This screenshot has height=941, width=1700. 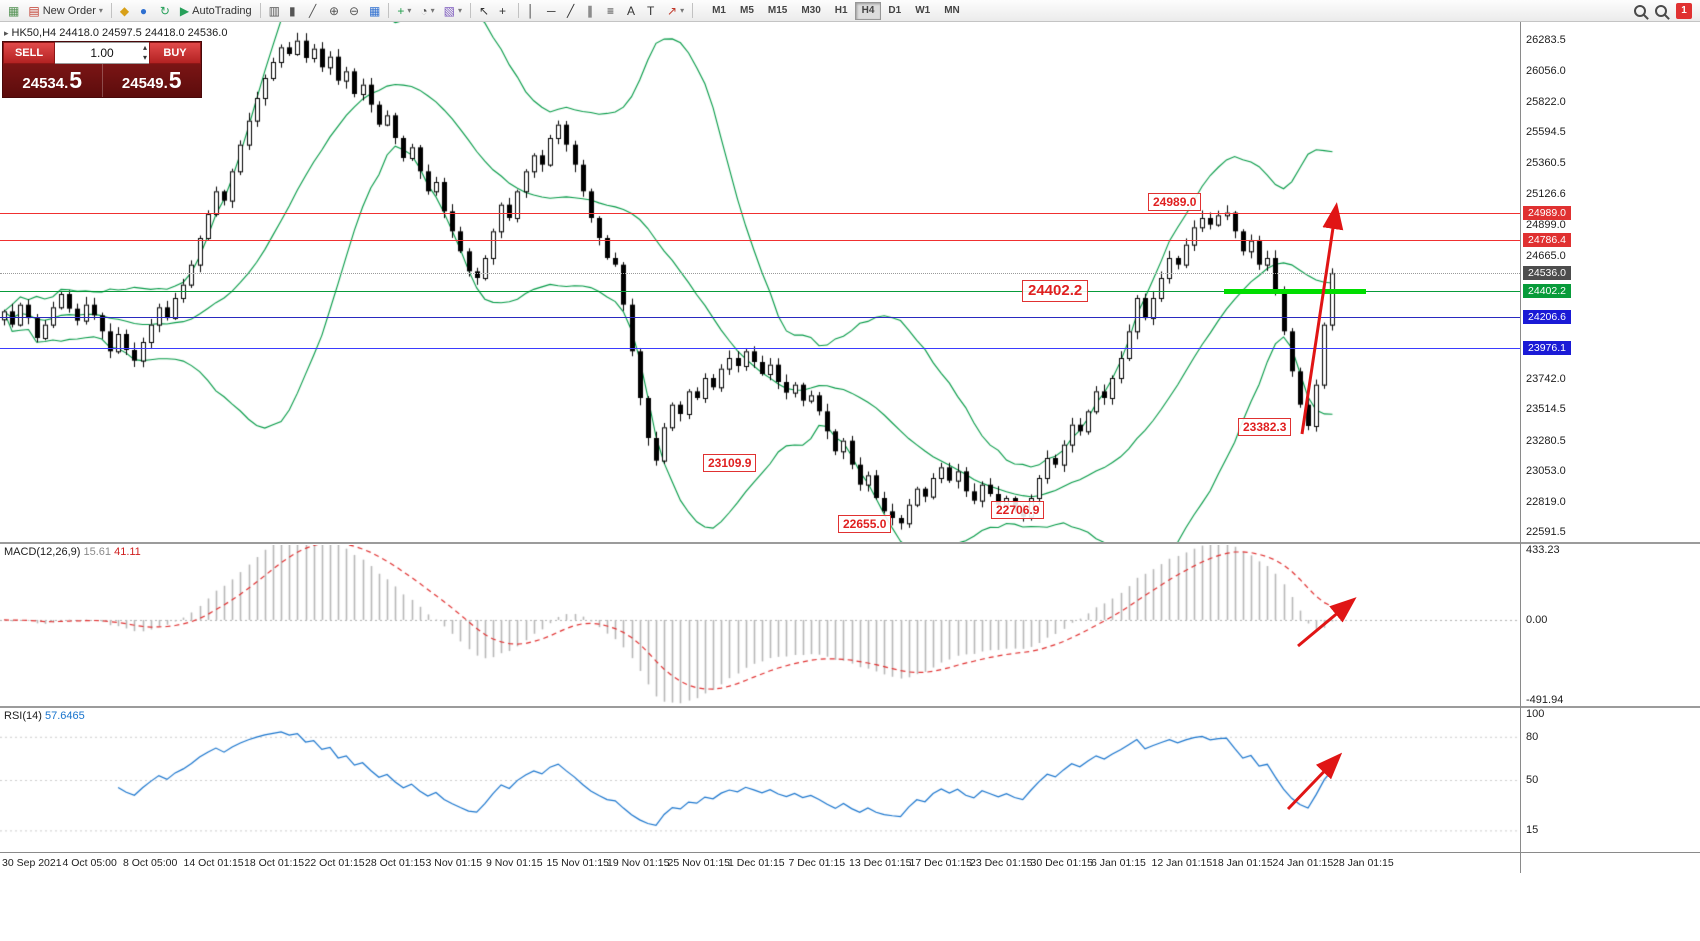 I want to click on price-label-24402.2: 24402.2, so click(x=1055, y=291).